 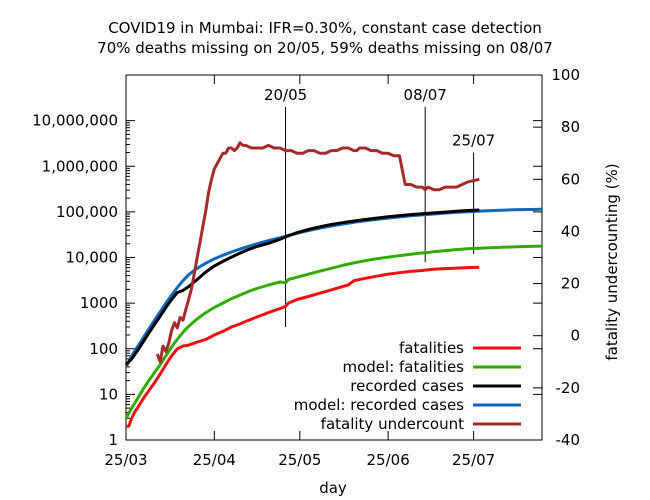 I want to click on annotation-label: 20/05, so click(x=285, y=95).